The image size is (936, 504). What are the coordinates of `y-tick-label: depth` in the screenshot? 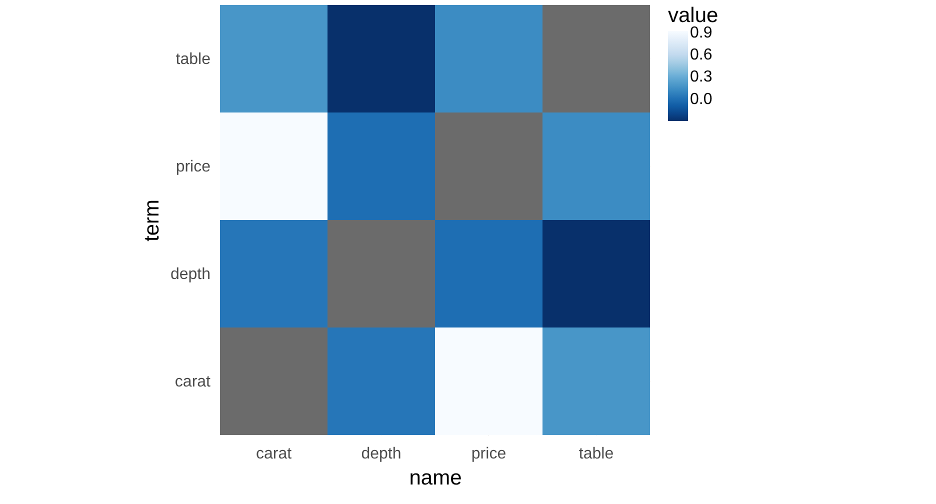 It's located at (190, 274).